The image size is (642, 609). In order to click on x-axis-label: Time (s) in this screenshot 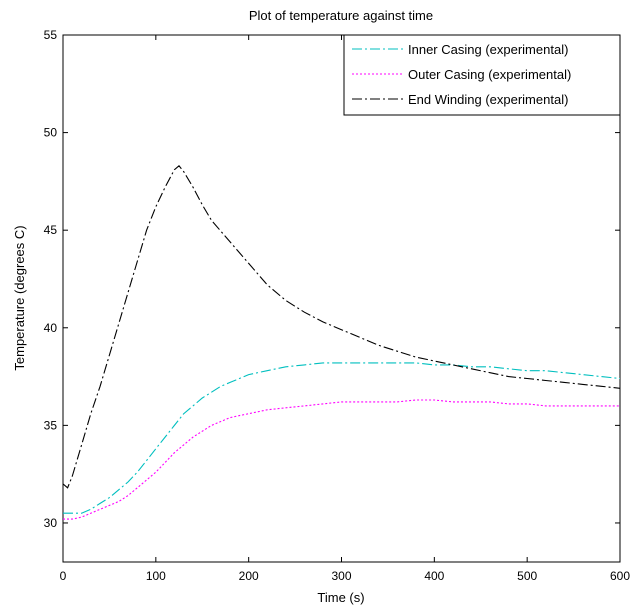, I will do `click(340, 597)`.